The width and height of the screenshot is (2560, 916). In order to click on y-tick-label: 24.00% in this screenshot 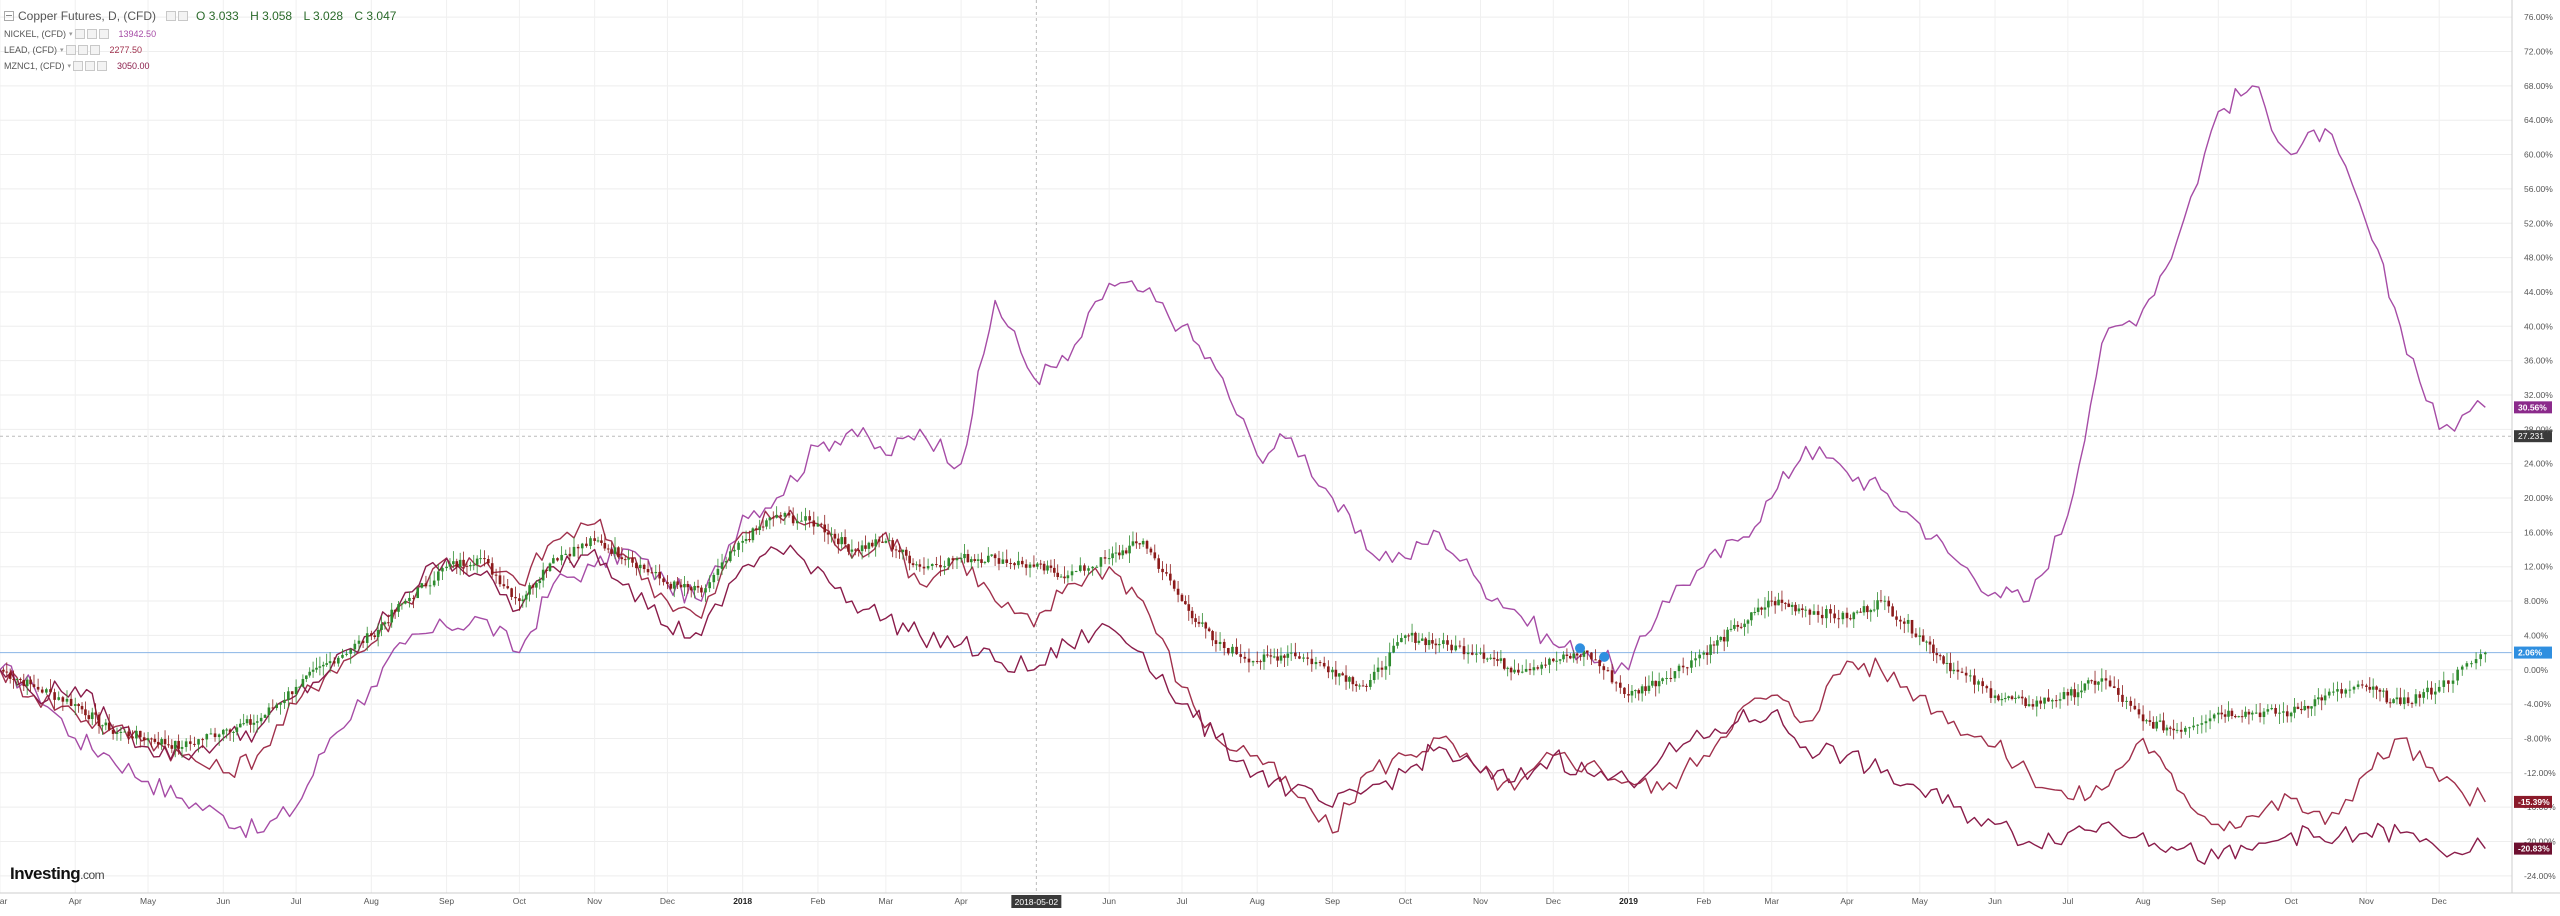, I will do `click(2538, 464)`.